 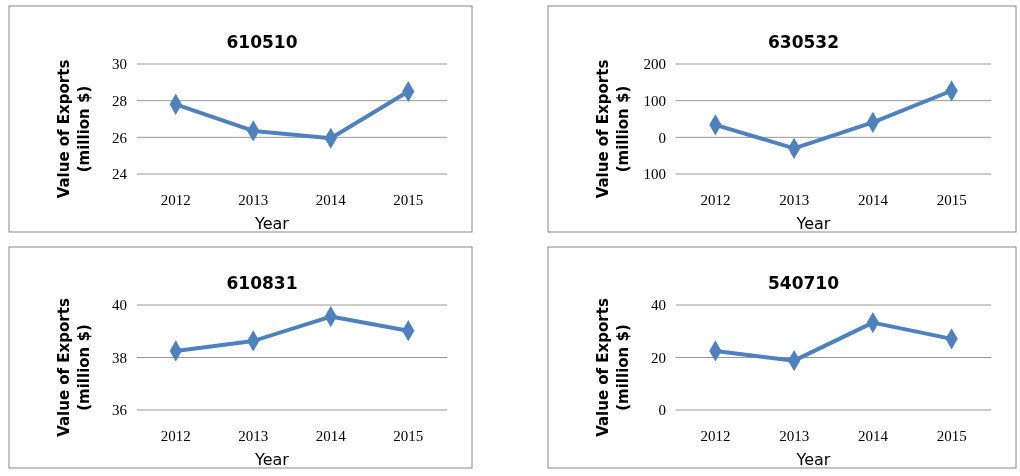 I want to click on chart-title: 630532, so click(x=803, y=42).